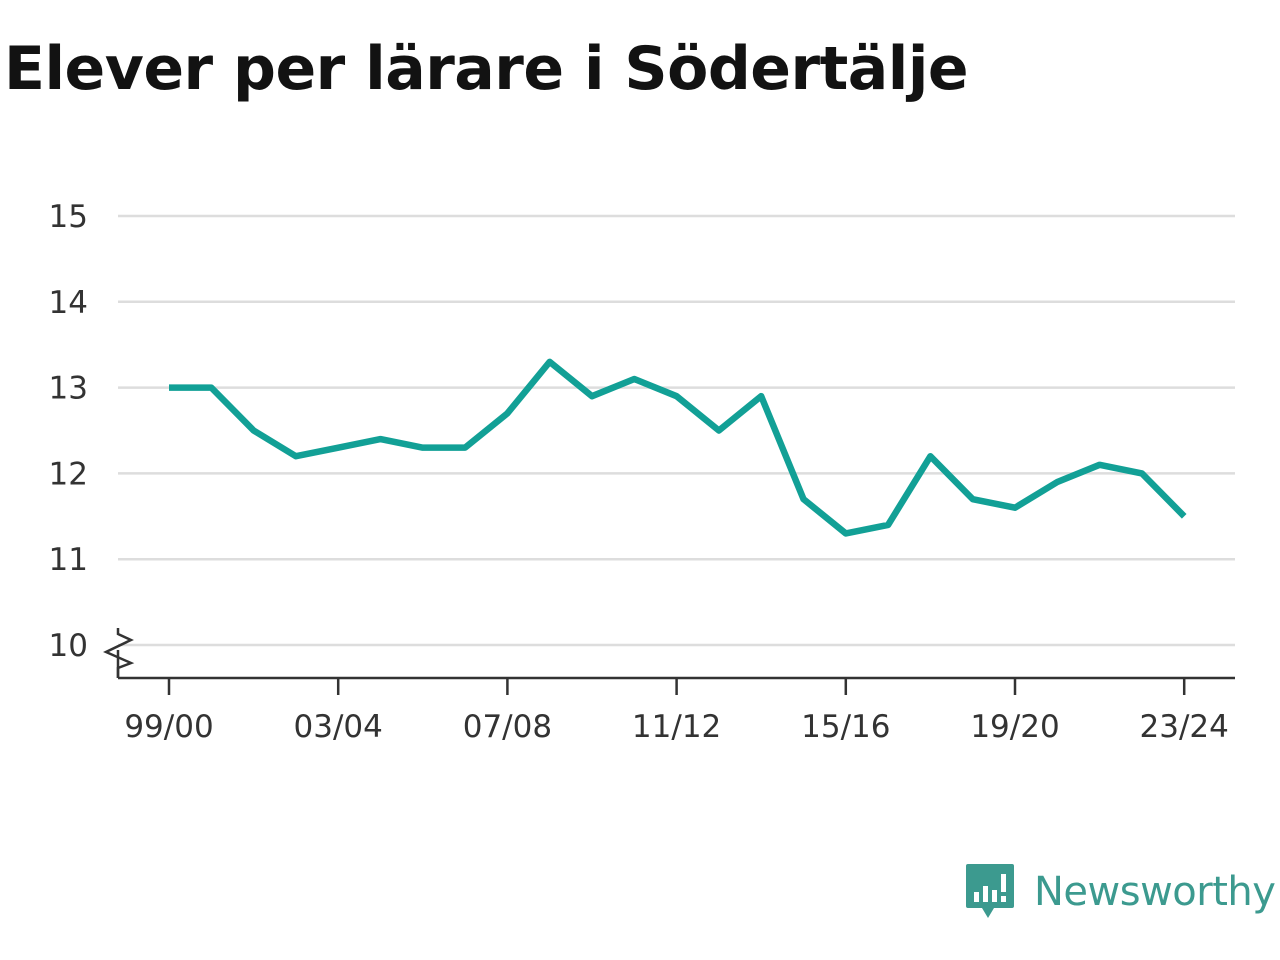  I want to click on bar-chart-speech-bubble-icon, so click(990, 891).